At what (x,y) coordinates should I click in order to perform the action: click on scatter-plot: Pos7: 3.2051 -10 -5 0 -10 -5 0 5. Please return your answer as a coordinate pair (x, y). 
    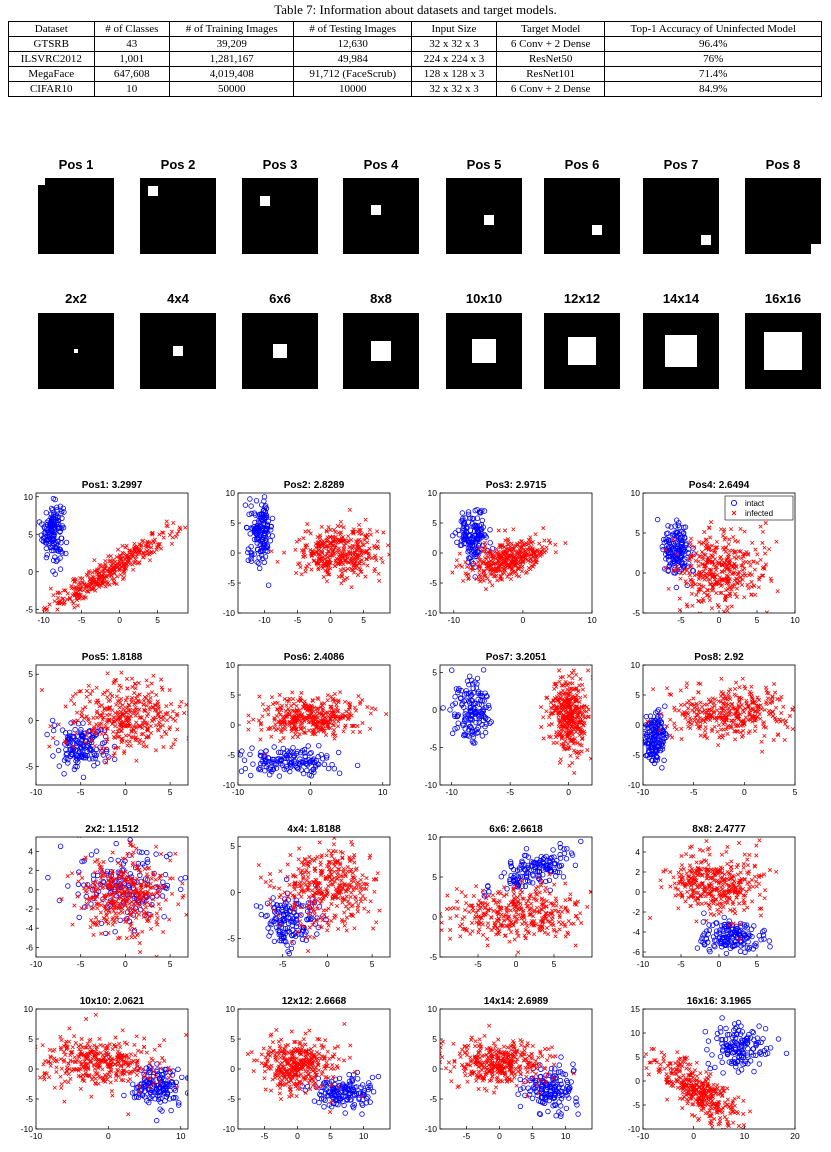
    Looking at the image, I should click on (504, 726).